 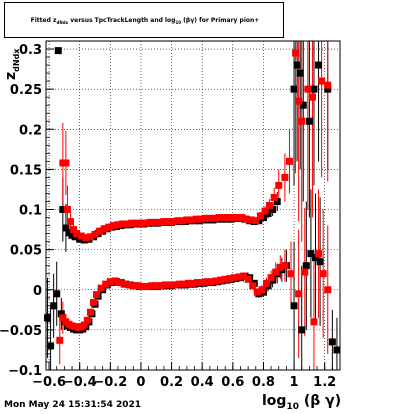 I want to click on y-tick-label: 0, so click(x=37, y=291).